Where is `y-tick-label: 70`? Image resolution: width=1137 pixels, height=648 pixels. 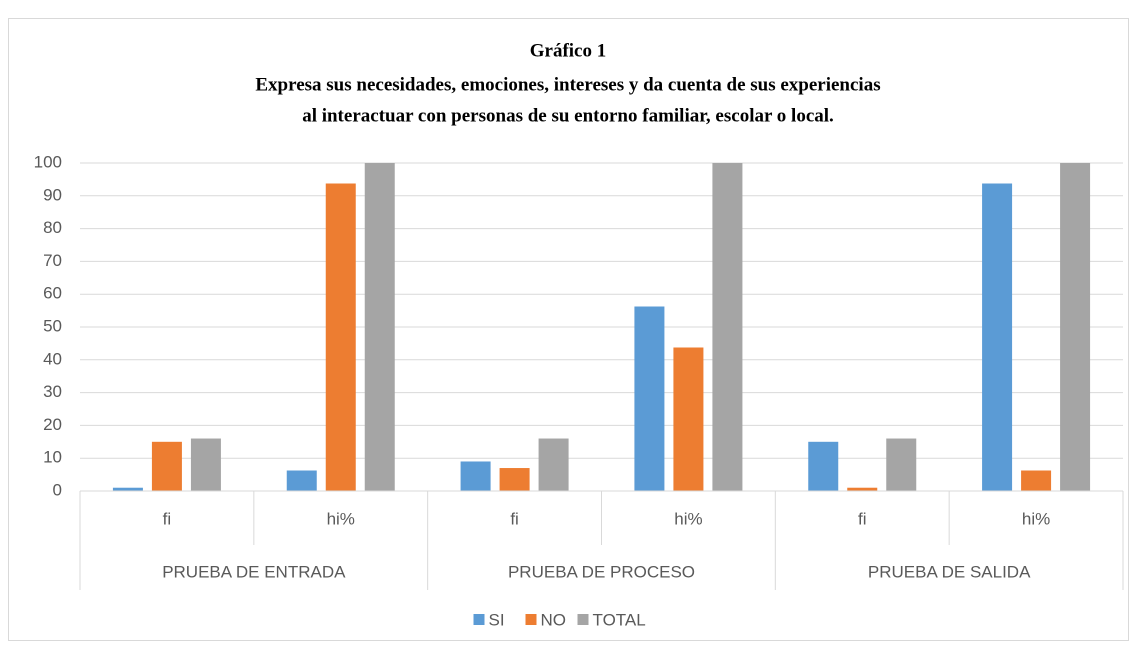
y-tick-label: 70 is located at coordinates (52, 260).